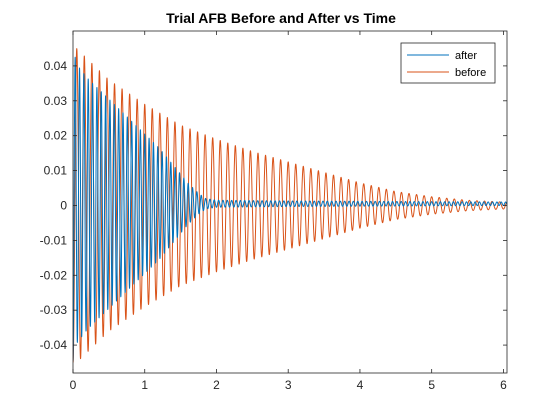  Describe the element at coordinates (56, 171) in the screenshot. I see `y-tick-label: 0.01` at that location.